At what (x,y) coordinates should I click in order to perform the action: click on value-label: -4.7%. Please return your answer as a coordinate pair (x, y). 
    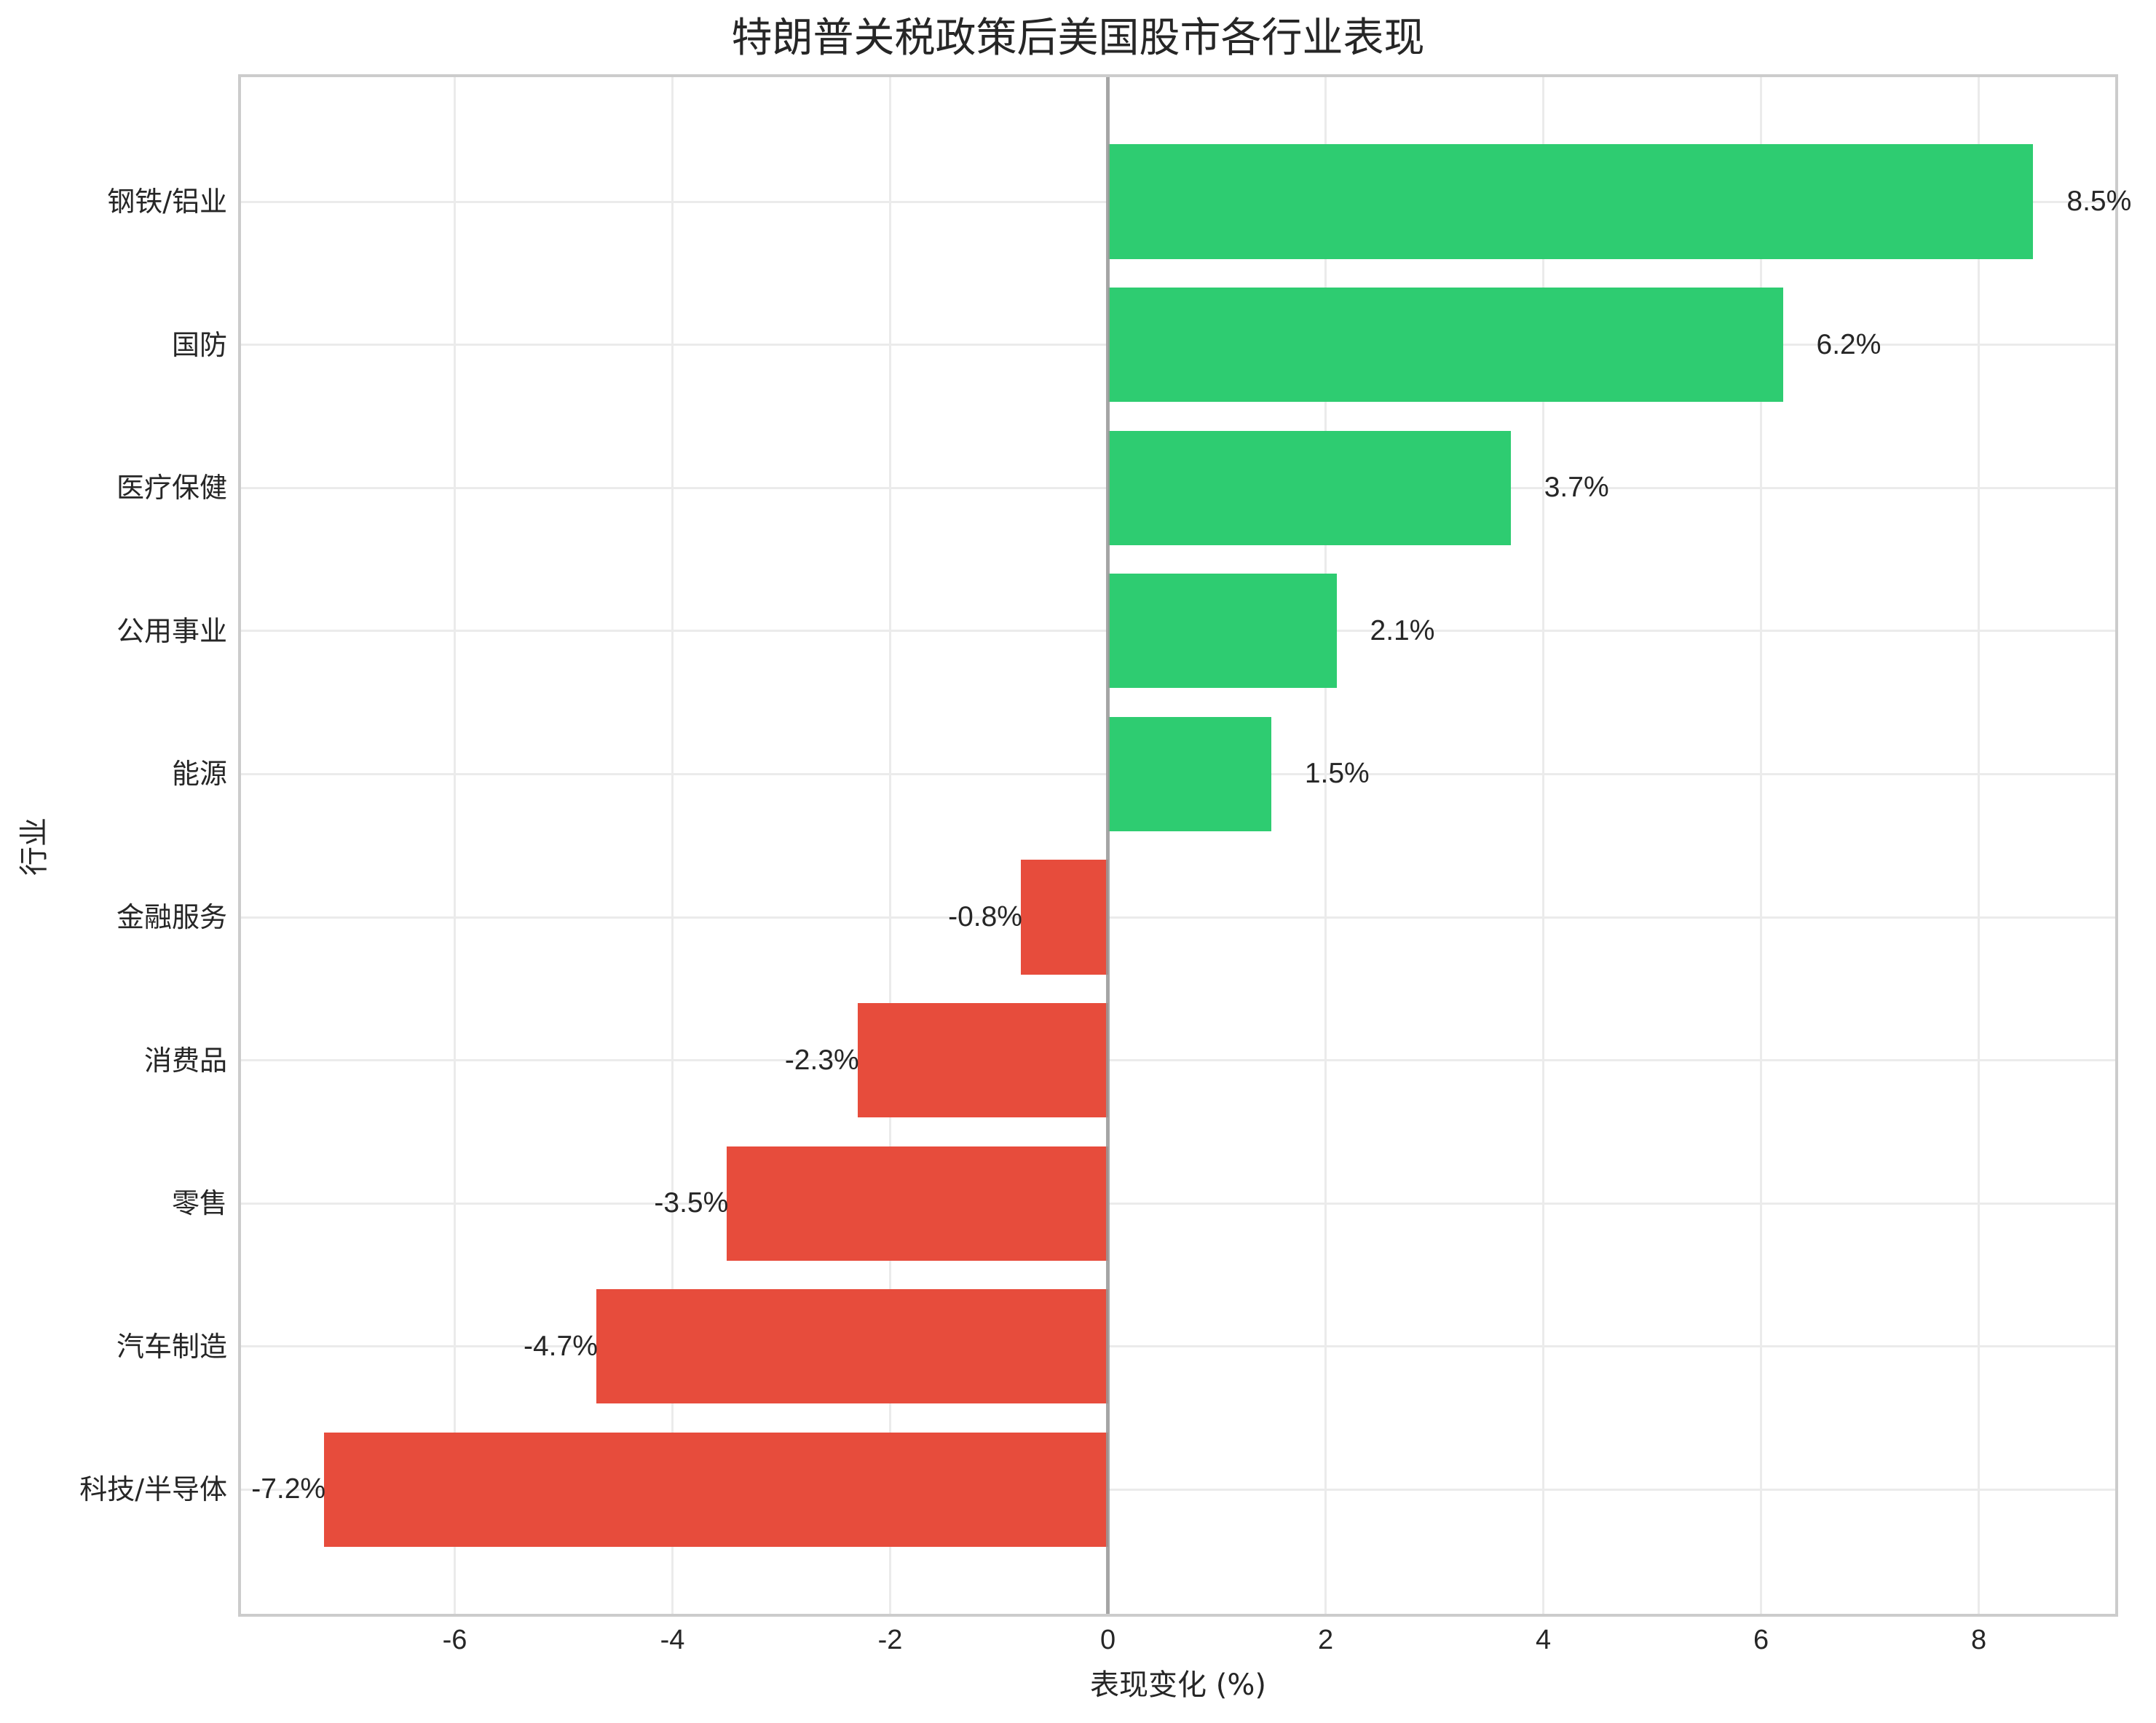
    Looking at the image, I should click on (561, 1346).